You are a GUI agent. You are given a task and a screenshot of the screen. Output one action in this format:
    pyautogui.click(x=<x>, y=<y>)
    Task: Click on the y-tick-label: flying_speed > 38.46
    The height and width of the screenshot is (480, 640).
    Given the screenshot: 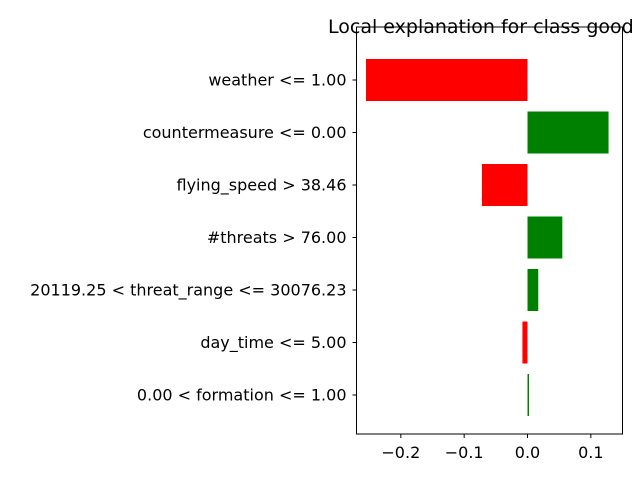 What is the action you would take?
    pyautogui.click(x=261, y=186)
    